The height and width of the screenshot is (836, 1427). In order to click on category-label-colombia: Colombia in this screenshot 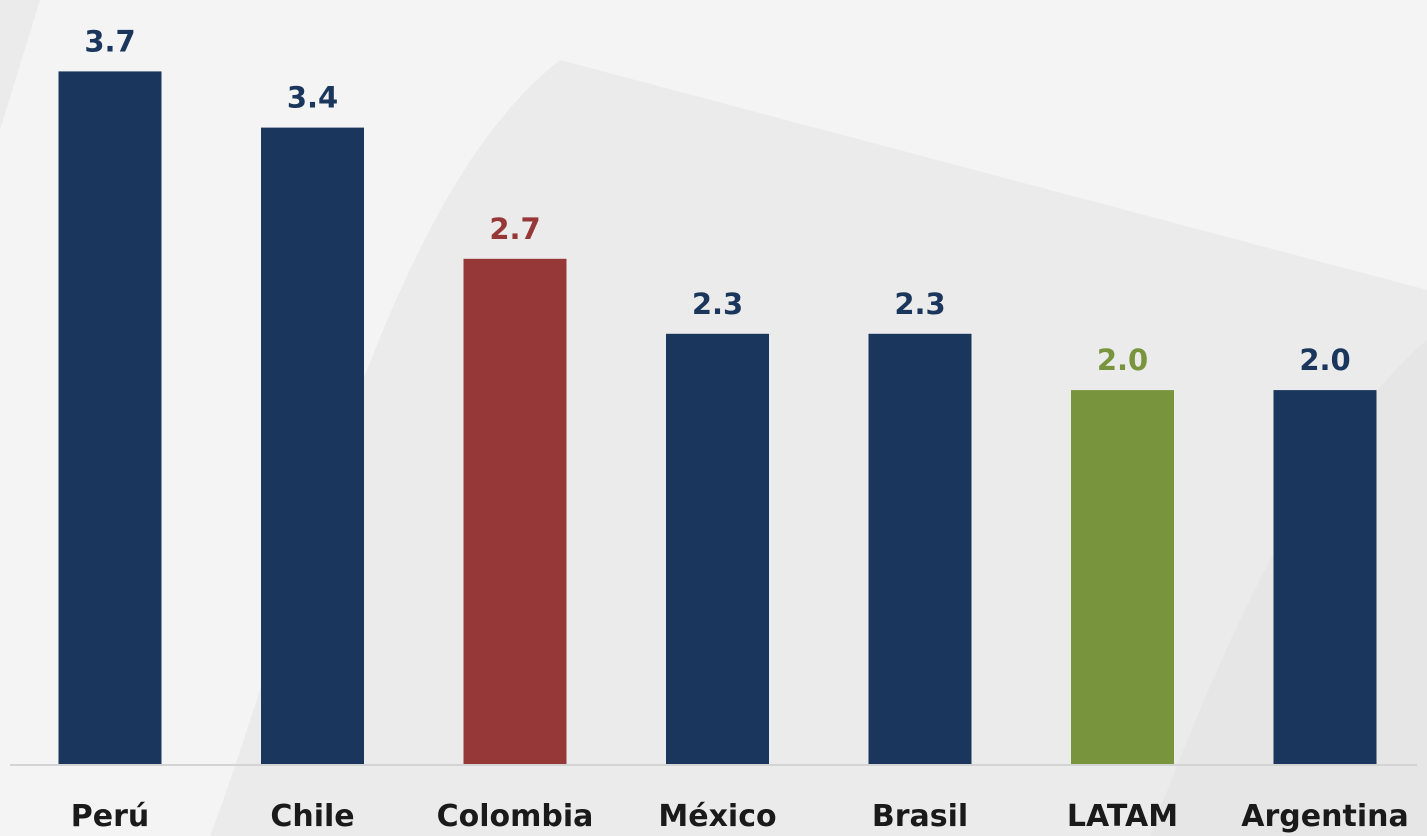, I will do `click(515, 816)`.